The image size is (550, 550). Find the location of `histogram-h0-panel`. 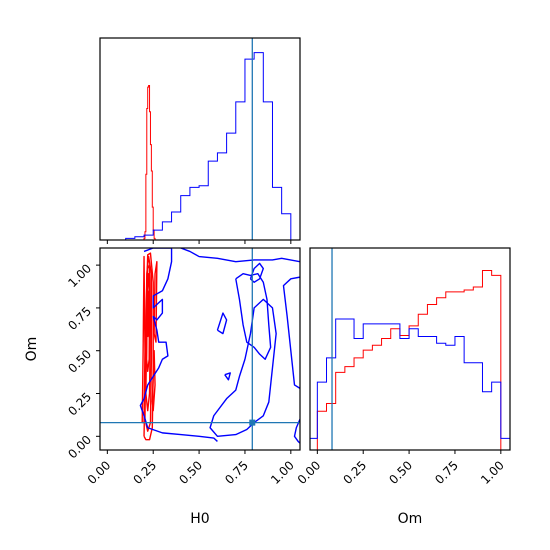

histogram-h0-panel is located at coordinates (200, 140).